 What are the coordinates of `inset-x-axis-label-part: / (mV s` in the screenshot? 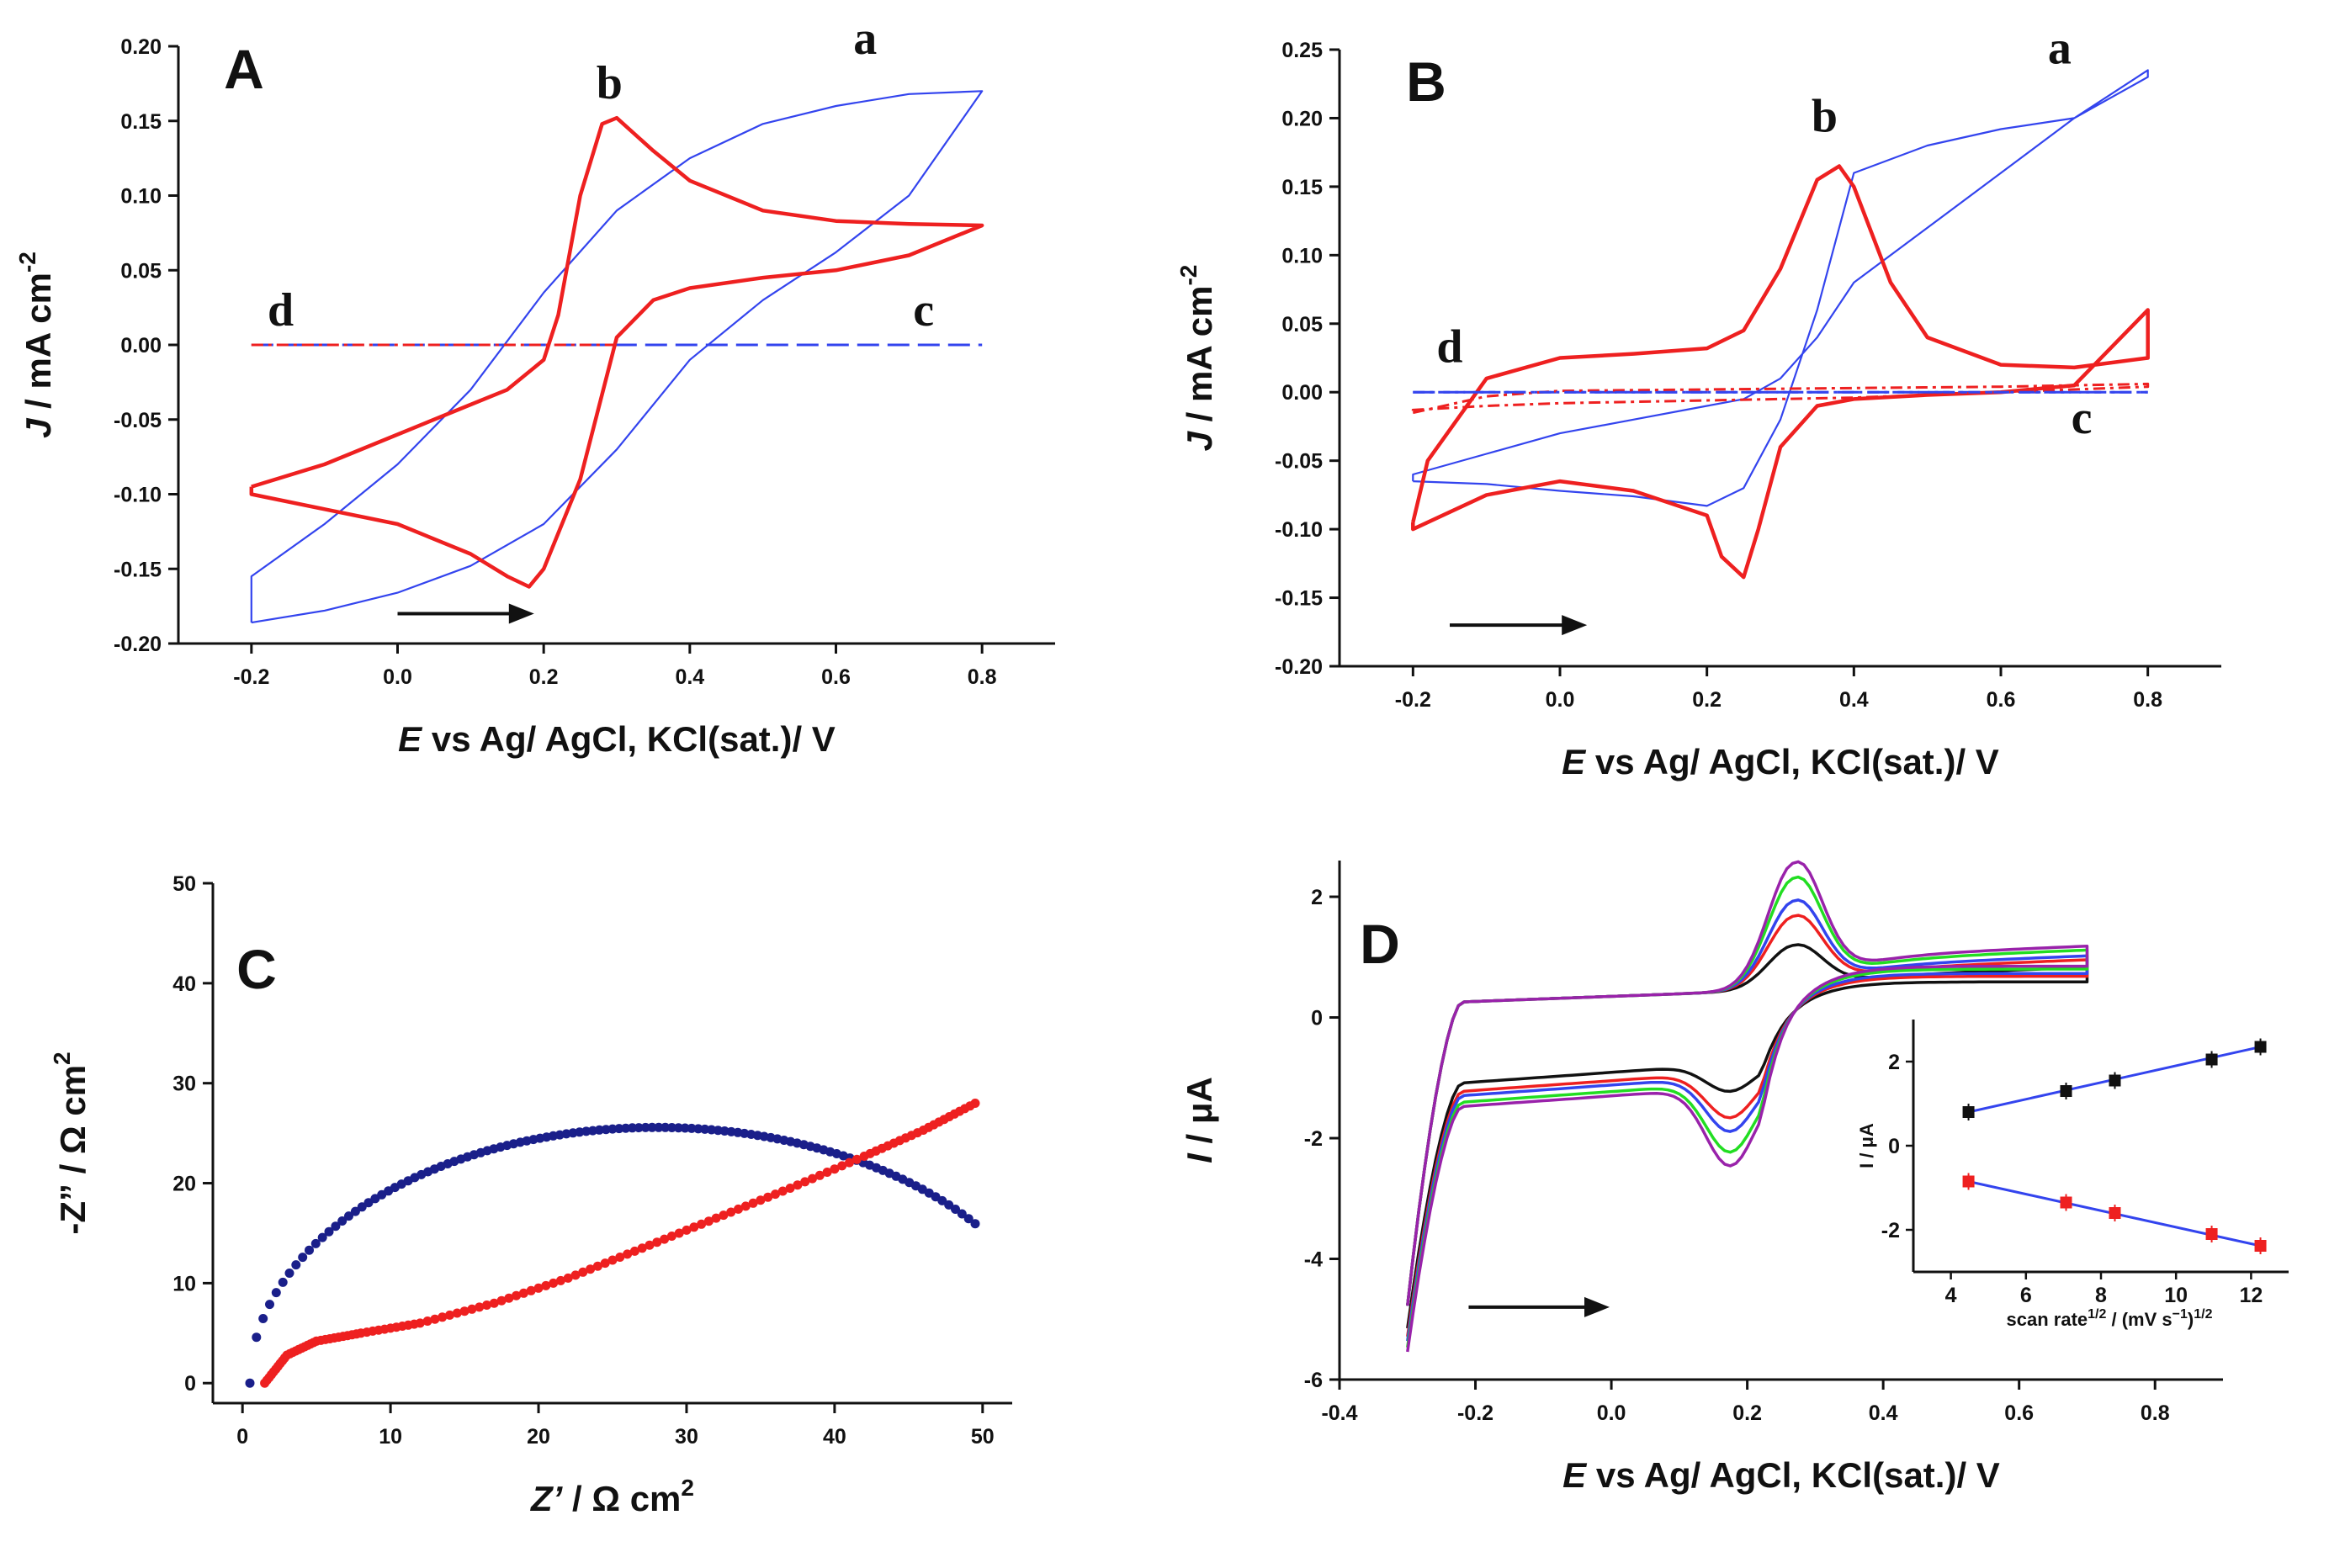 It's located at (2139, 1319).